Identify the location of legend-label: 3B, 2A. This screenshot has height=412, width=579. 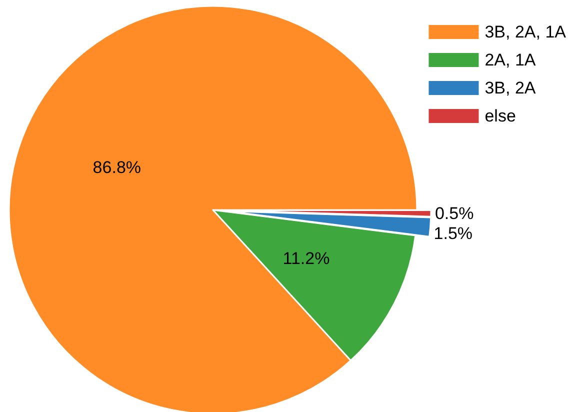
(510, 88).